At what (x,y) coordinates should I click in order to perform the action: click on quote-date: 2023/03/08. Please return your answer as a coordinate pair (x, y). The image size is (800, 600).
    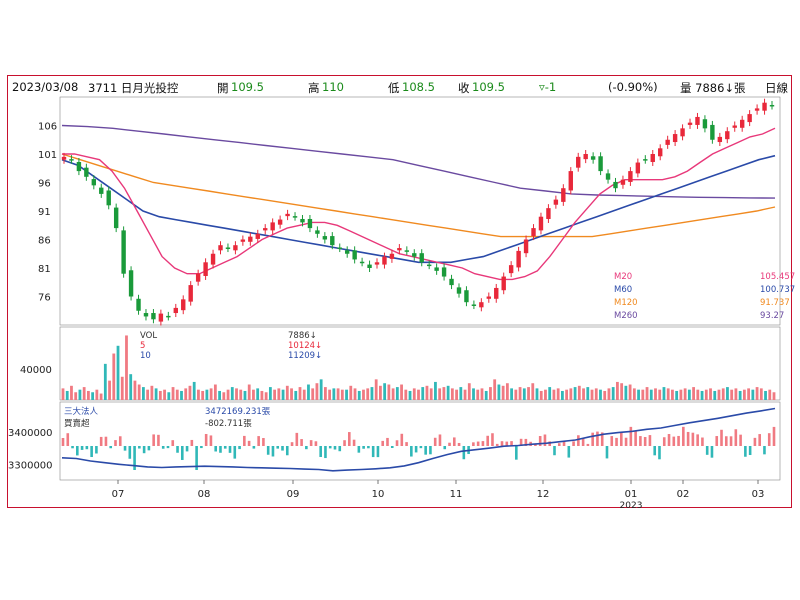
    Looking at the image, I should click on (45, 87).